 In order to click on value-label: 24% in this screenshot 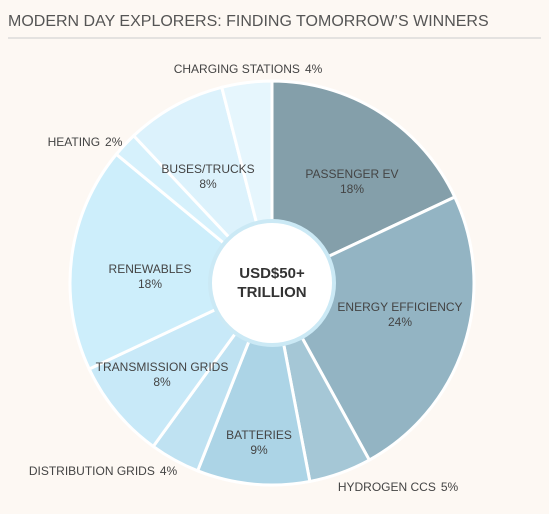, I will do `click(400, 322)`.